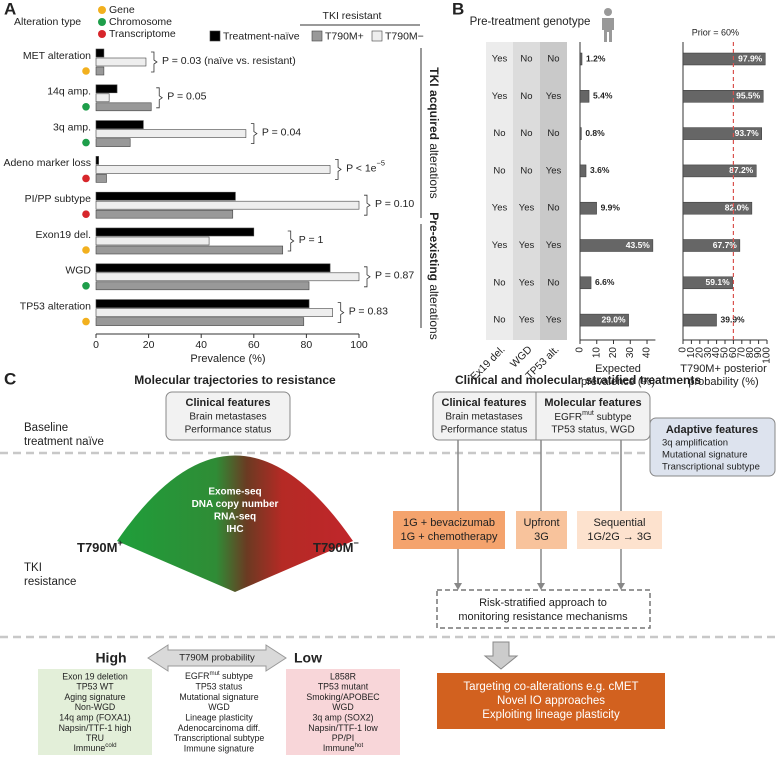 The image size is (779, 763). What do you see at coordinates (541, 523) in the screenshot?
I see `treatment-label: Upfront` at bounding box center [541, 523].